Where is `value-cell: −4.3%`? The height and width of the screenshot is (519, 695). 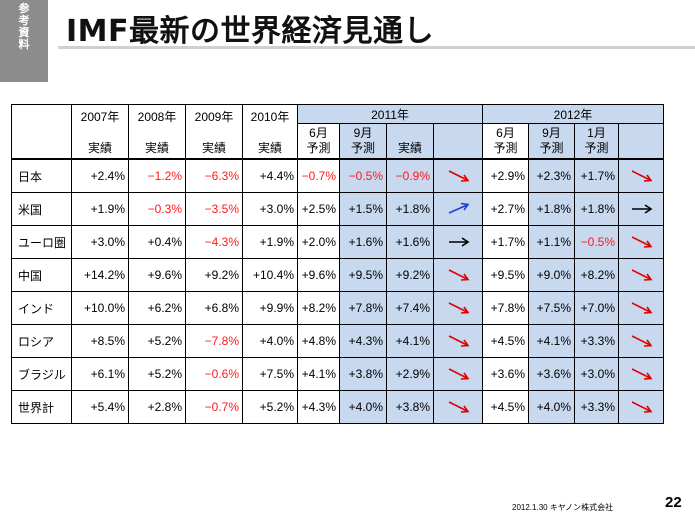 value-cell: −4.3% is located at coordinates (214, 242).